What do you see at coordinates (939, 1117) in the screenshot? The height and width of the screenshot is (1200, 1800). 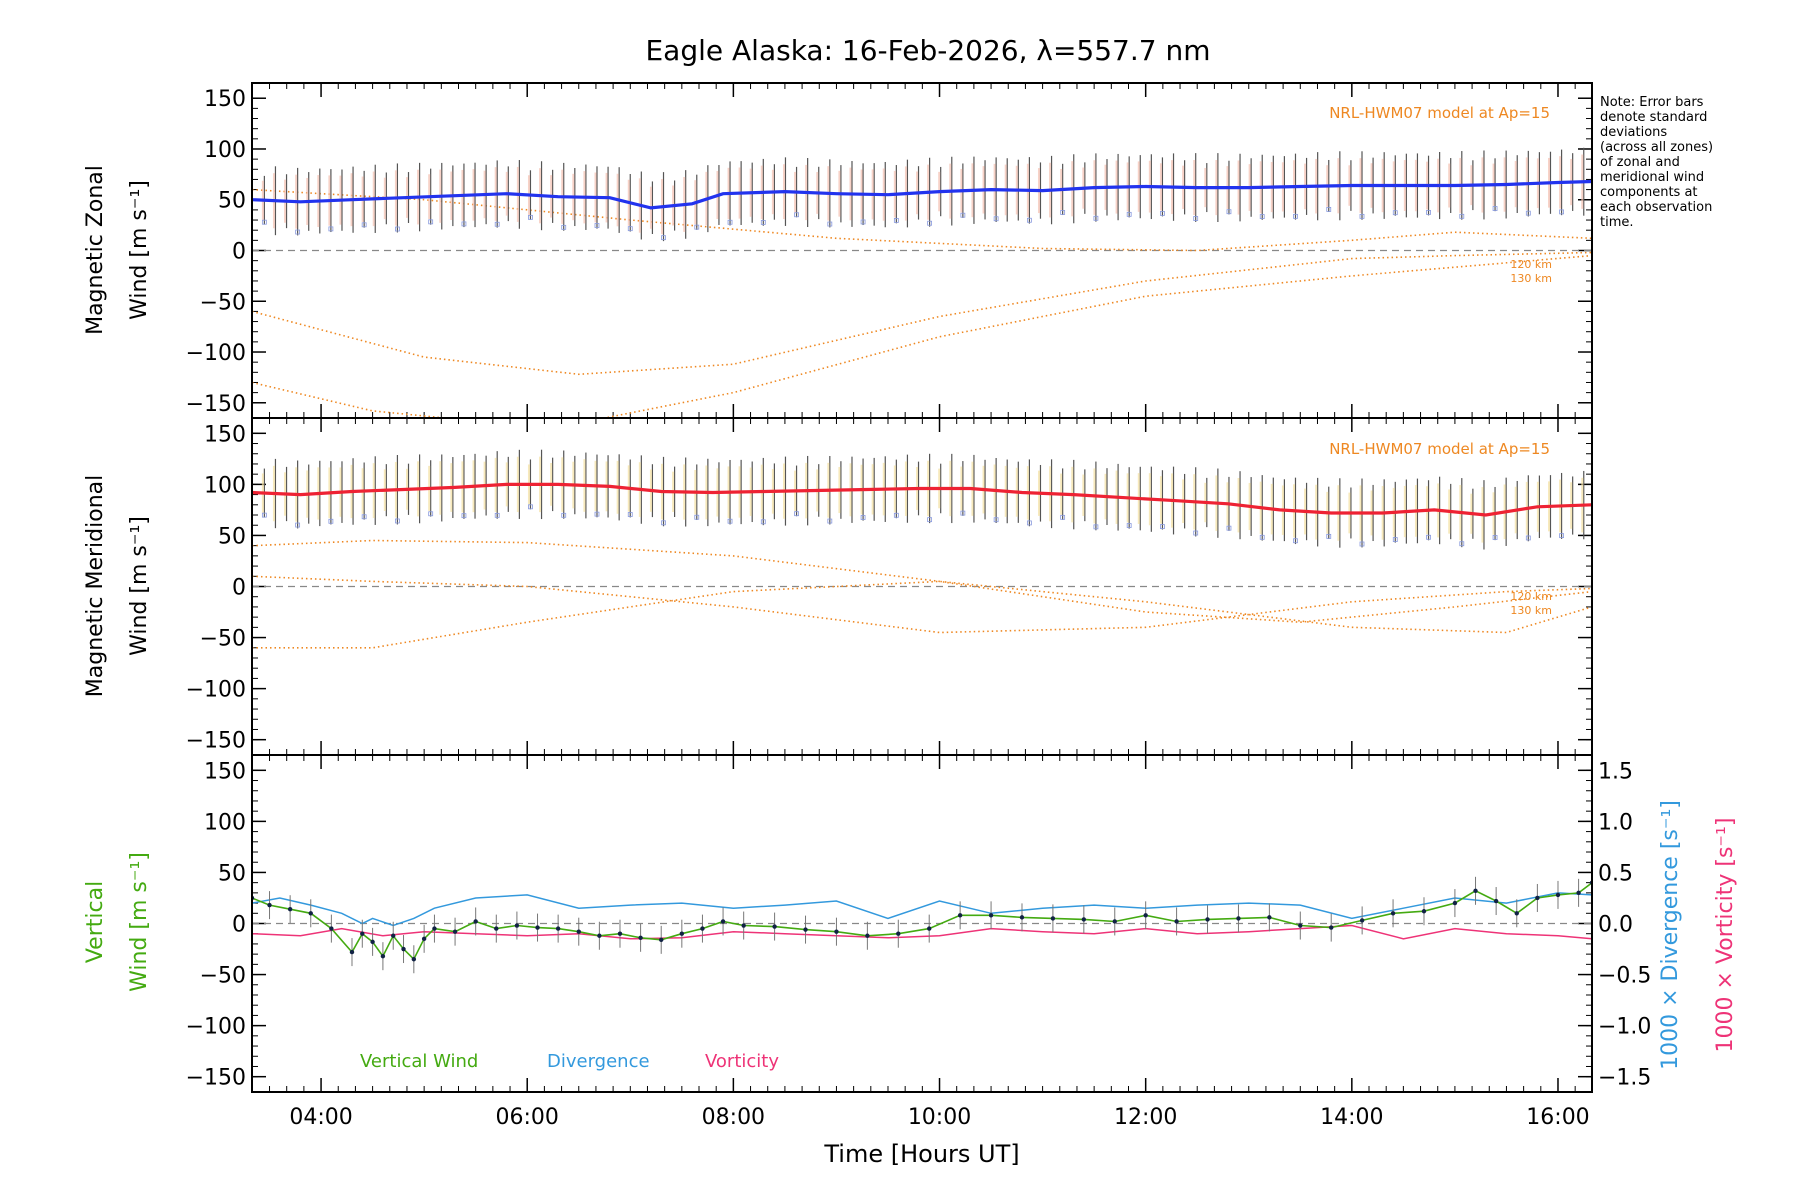 I see `x-tick-label: 10:00` at bounding box center [939, 1117].